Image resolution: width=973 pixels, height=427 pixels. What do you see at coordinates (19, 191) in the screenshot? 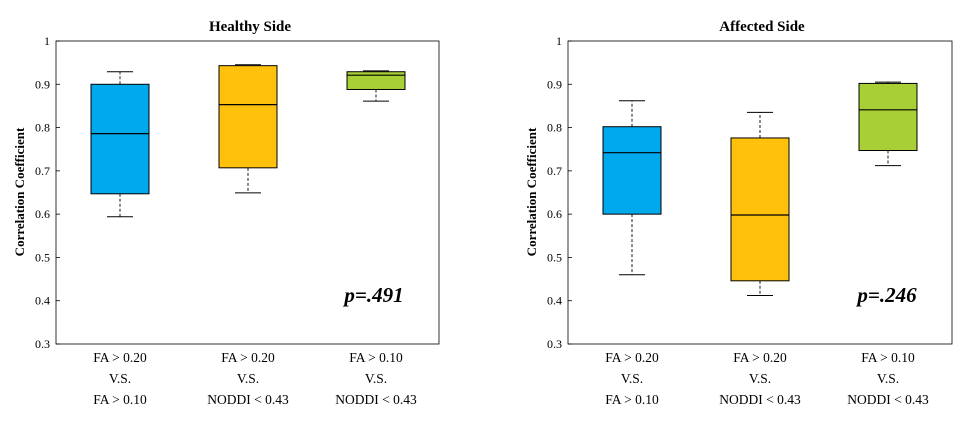
I see `healthy-ylabel: Correlation Coefficient` at bounding box center [19, 191].